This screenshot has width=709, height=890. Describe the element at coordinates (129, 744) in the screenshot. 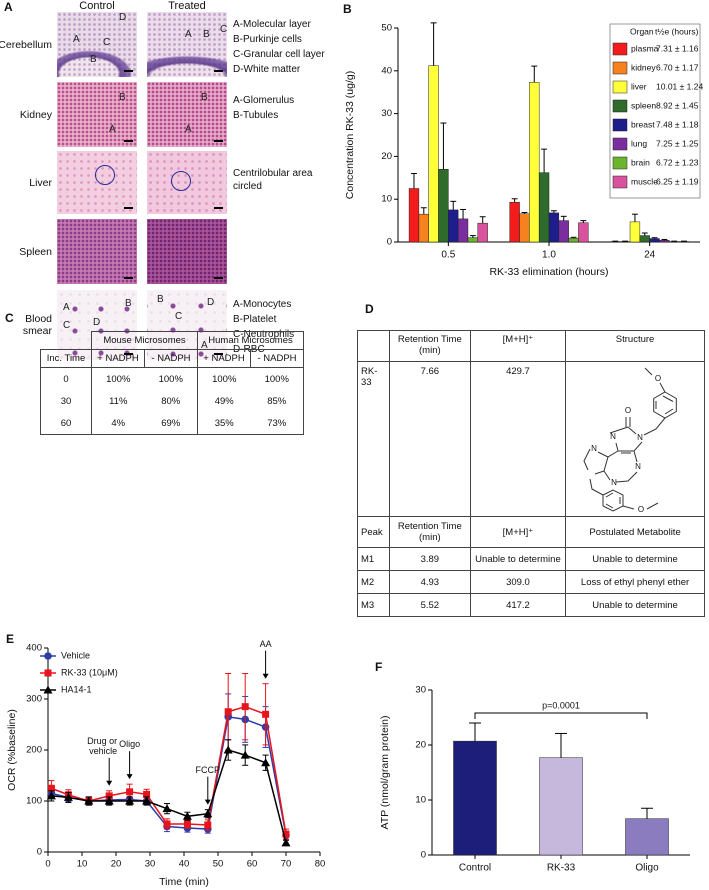

I see `annotation-box: Oligo` at that location.